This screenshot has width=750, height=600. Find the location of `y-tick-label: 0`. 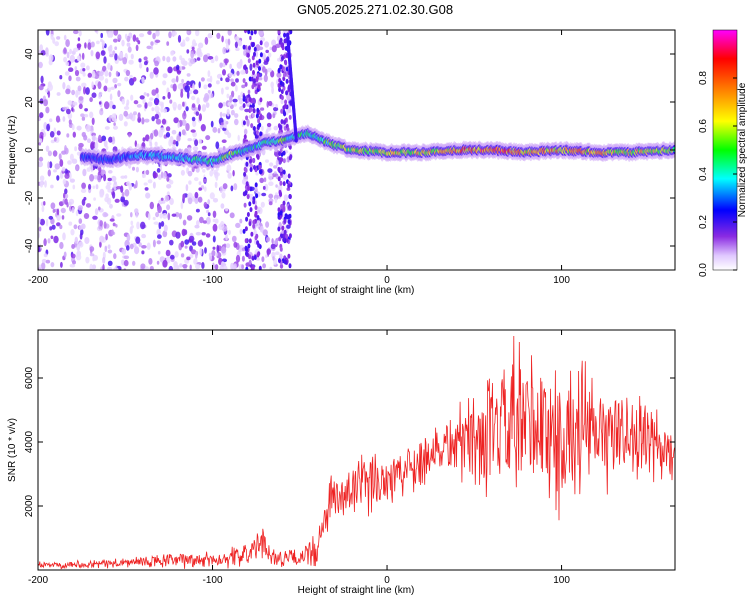

y-tick-label: 0 is located at coordinates (29, 150).